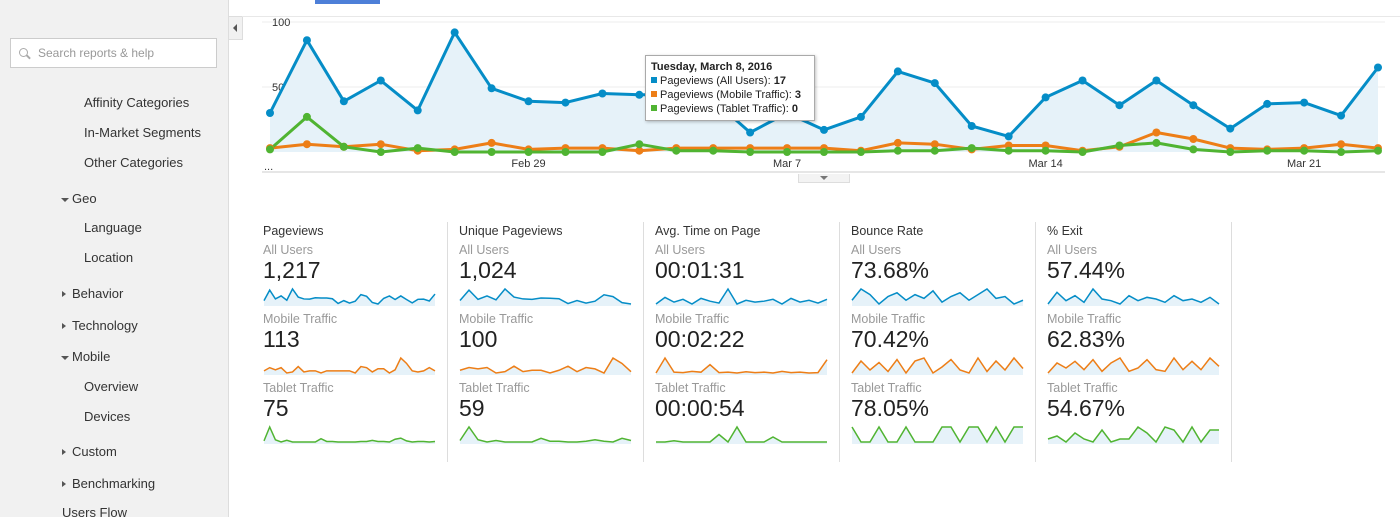 This screenshot has height=520, width=1400. Describe the element at coordinates (95, 512) in the screenshot. I see `nav-item: Users Flow` at that location.